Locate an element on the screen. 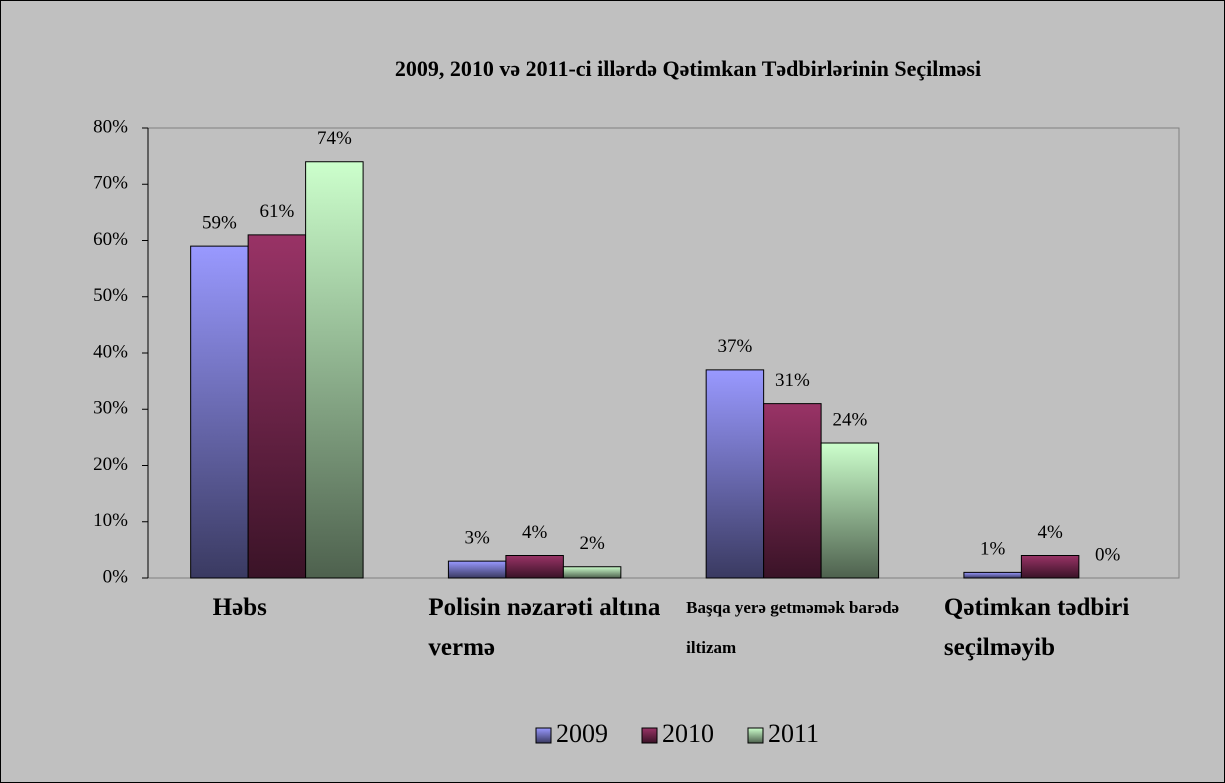  value-label: 2% is located at coordinates (592, 543).